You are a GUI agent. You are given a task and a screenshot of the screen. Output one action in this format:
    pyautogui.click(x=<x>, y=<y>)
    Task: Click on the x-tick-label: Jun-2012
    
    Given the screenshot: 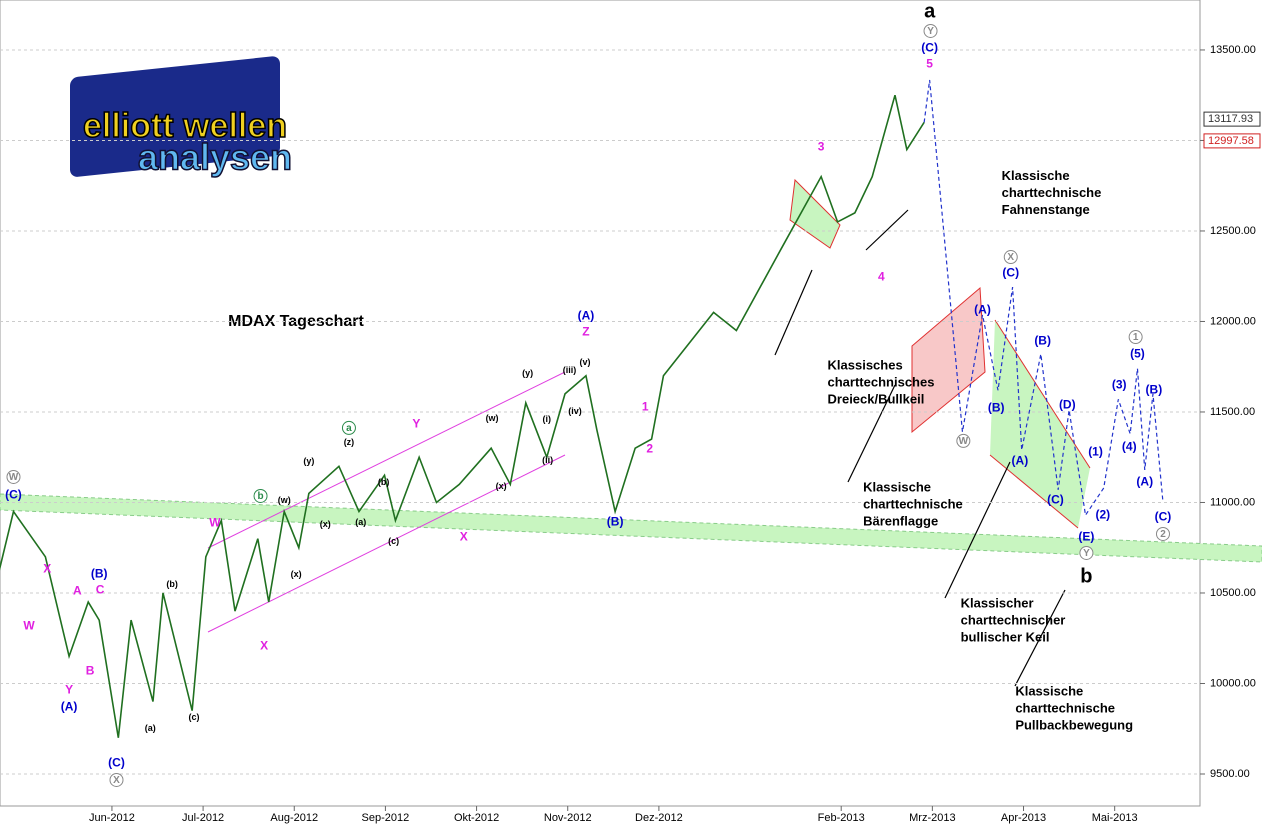 What is the action you would take?
    pyautogui.click(x=112, y=818)
    